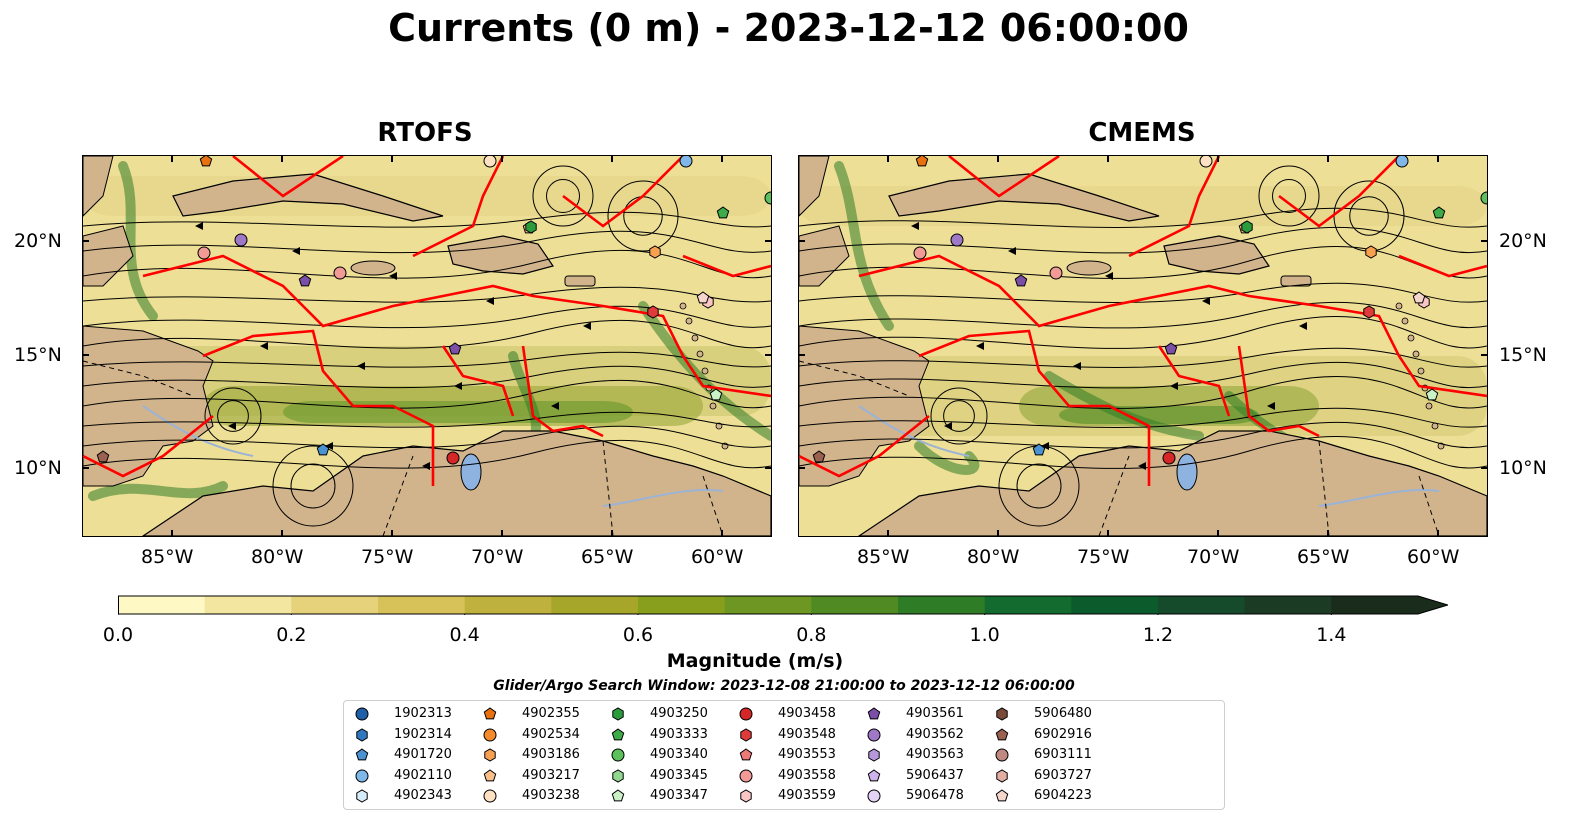 The height and width of the screenshot is (827, 1577). What do you see at coordinates (672, 776) in the screenshot?
I see `legend-item: 4903345` at bounding box center [672, 776].